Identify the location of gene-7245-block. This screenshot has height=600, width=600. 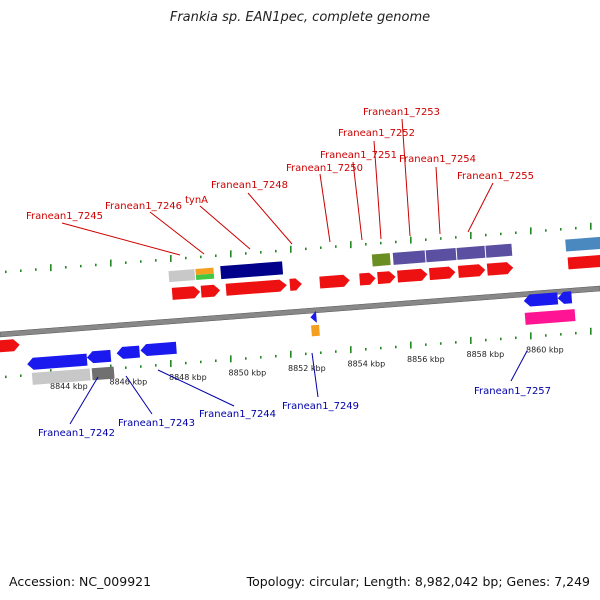
(182, 276).